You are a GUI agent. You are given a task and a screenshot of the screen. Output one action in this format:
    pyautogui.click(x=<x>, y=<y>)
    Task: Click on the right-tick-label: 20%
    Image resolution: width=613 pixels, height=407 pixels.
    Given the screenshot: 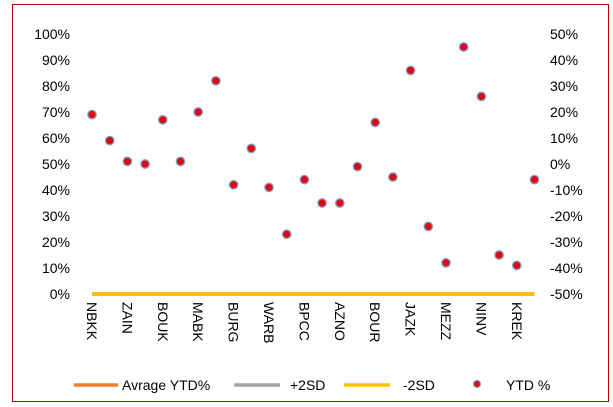 What is the action you would take?
    pyautogui.click(x=564, y=112)
    